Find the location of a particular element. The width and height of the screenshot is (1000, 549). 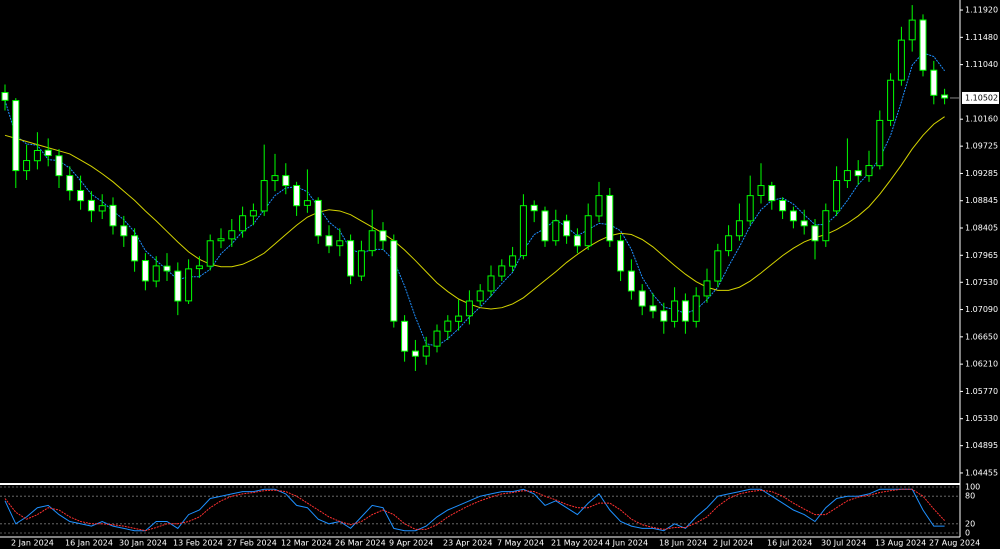

y-tick-label: 1.07090 is located at coordinates (981, 309).